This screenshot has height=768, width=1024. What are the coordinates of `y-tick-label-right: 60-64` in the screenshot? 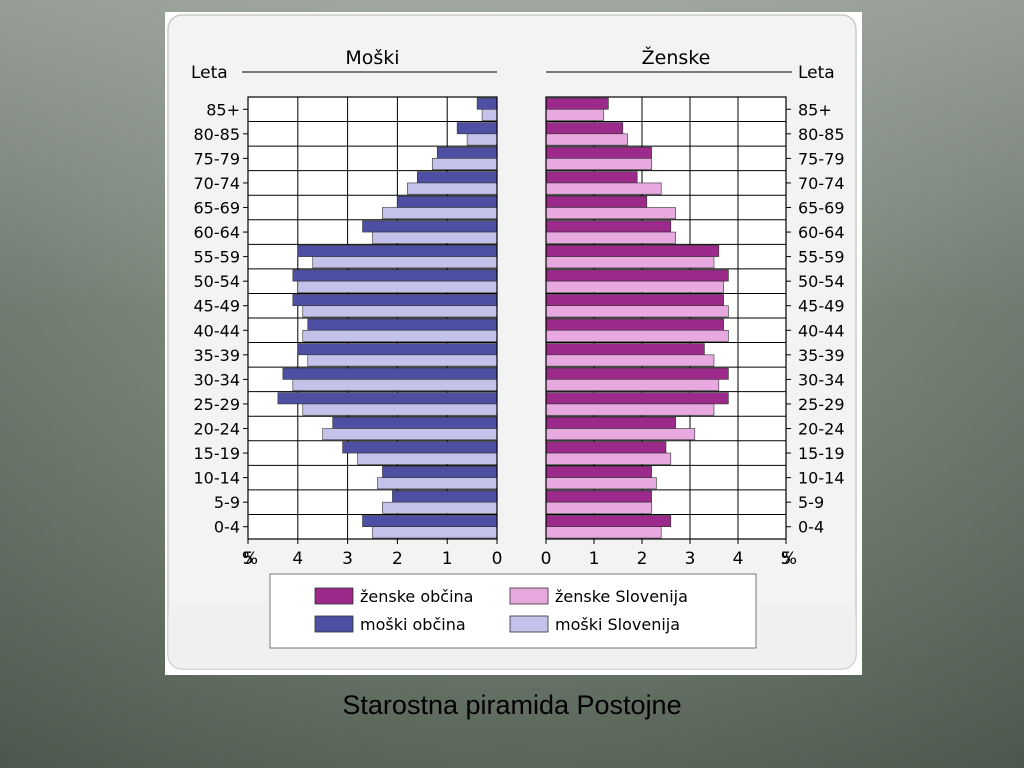 It's located at (821, 232).